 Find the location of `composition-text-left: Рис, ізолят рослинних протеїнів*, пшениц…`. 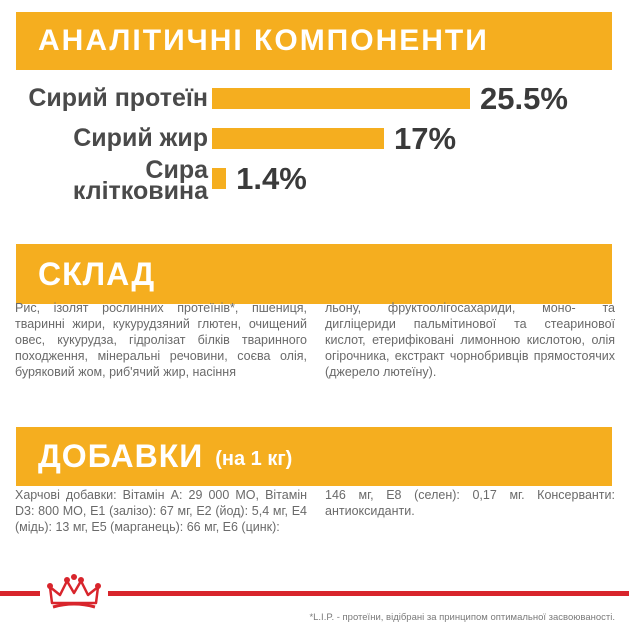

composition-text-left: Рис, ізолят рослинних протеїнів*, пшениц… is located at coordinates (161, 340).